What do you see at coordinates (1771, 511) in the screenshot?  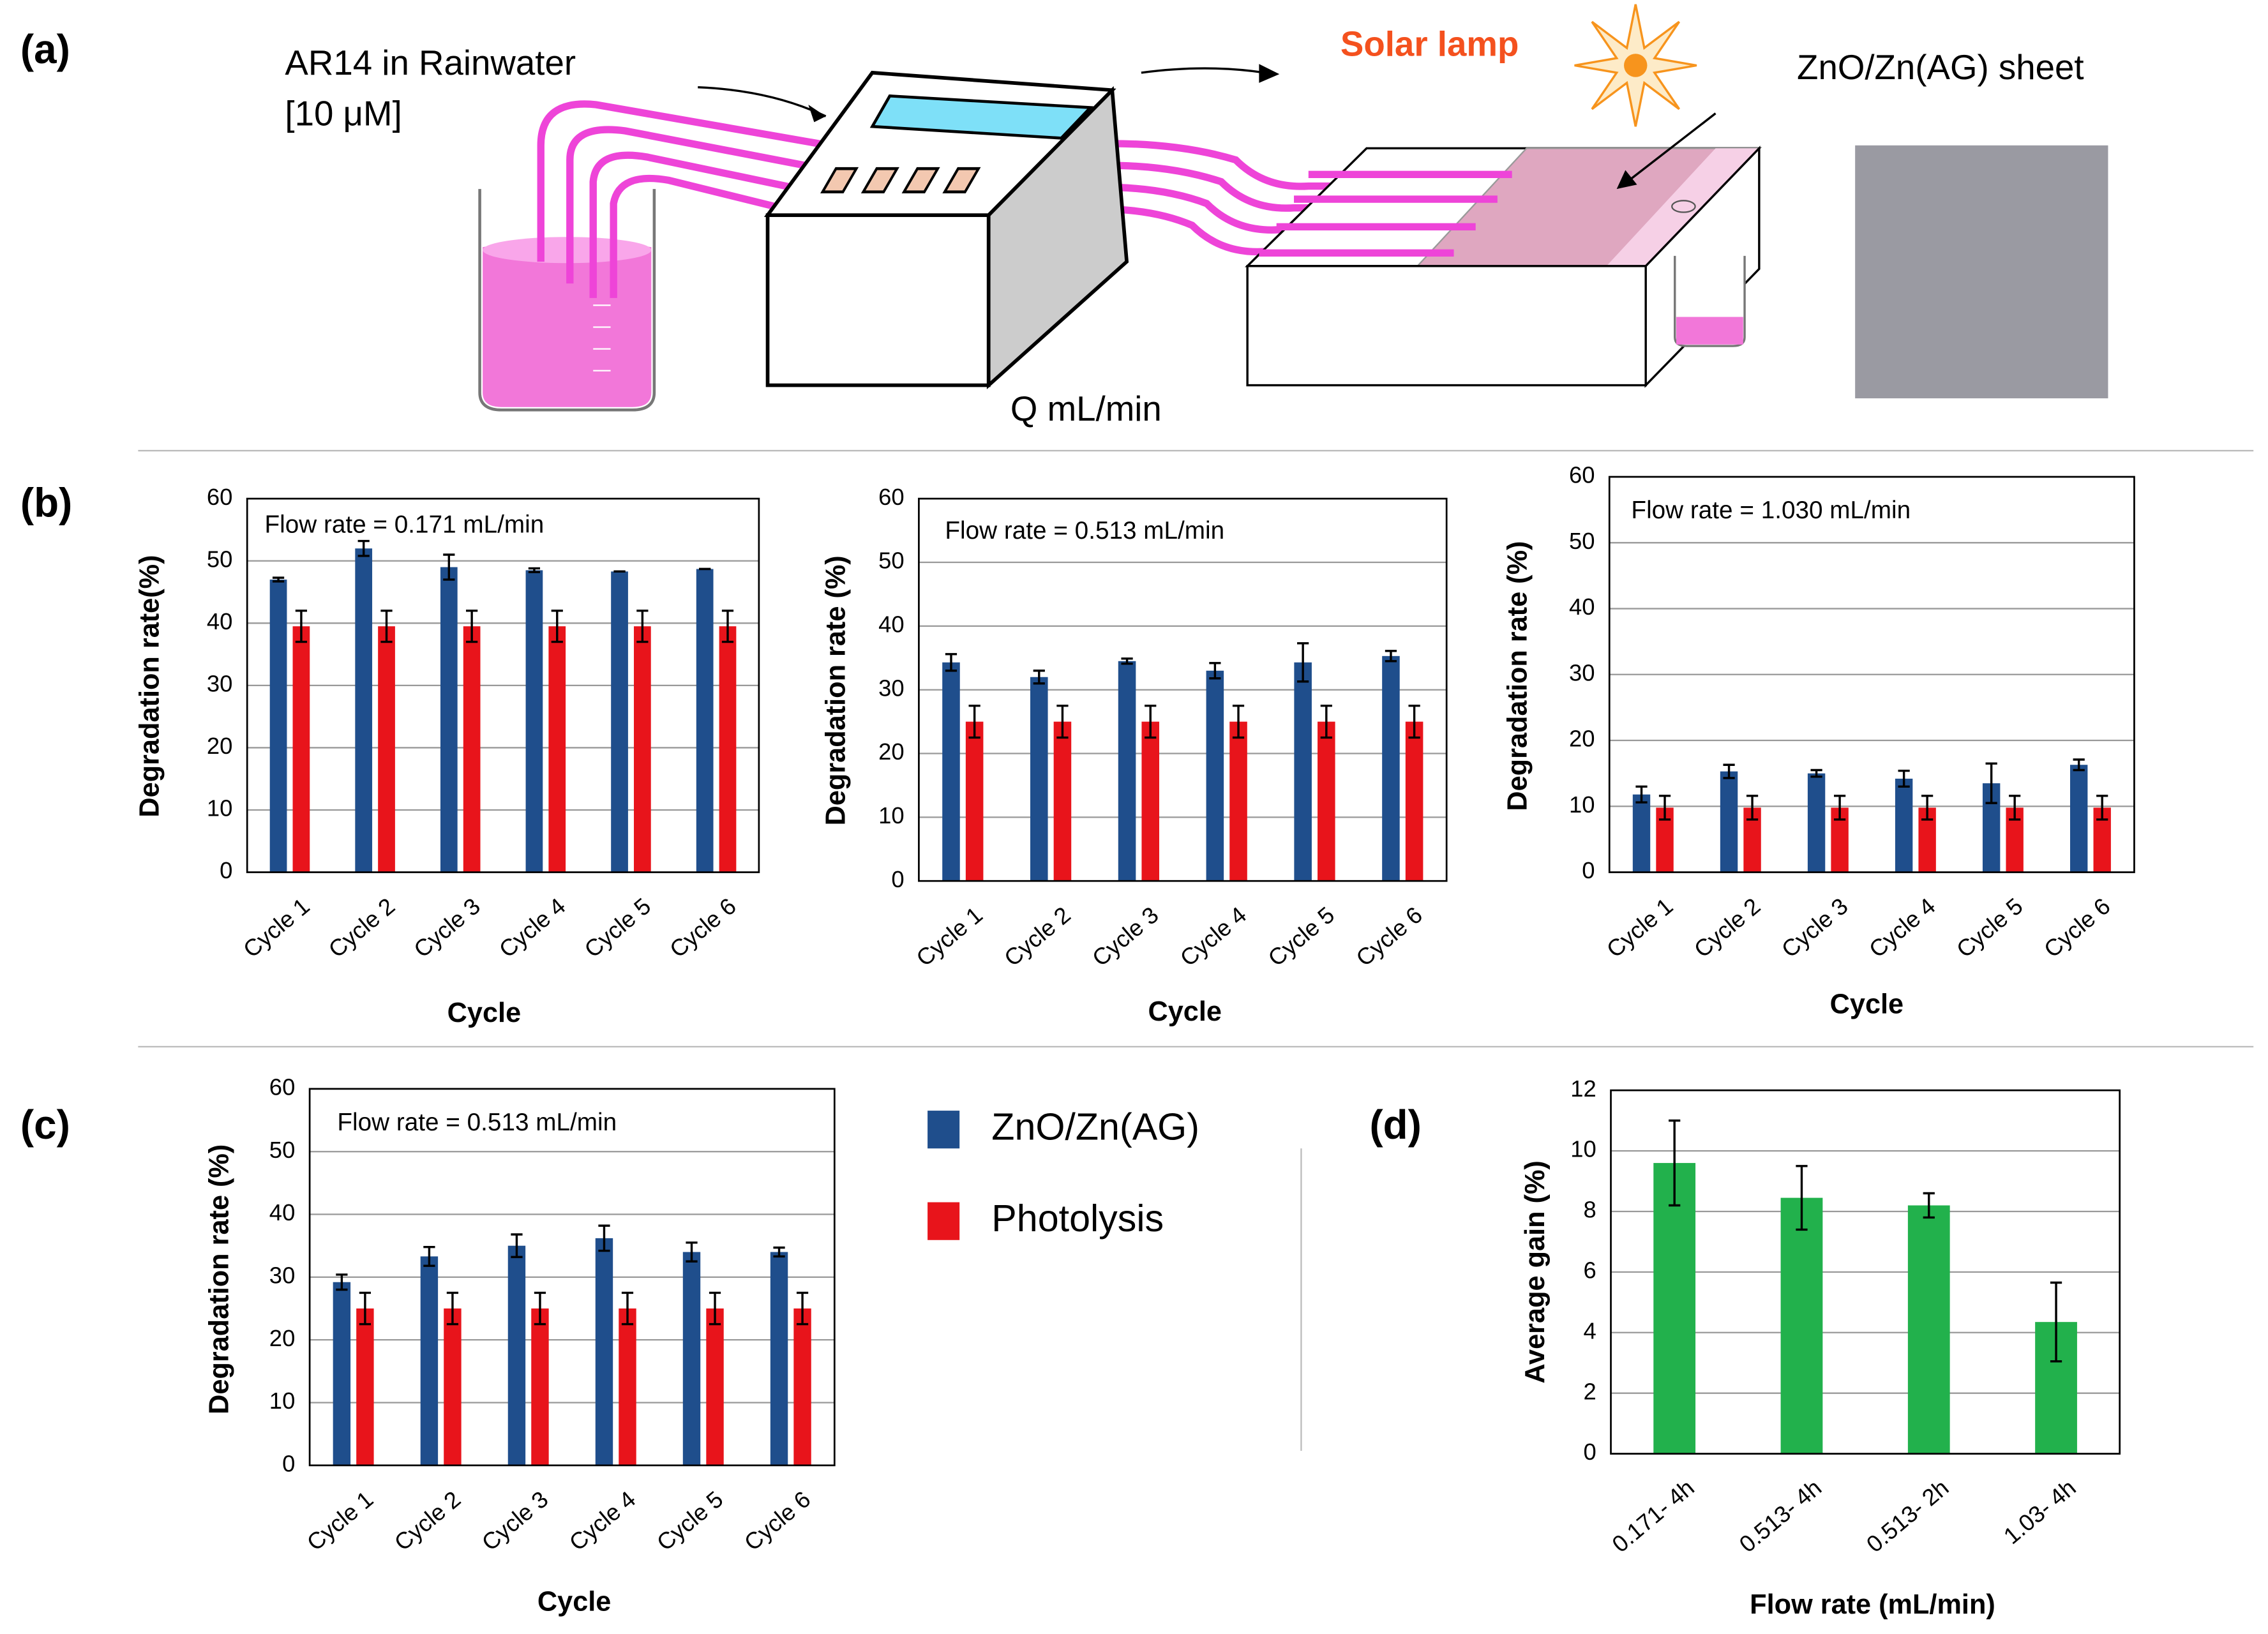 I see `annotation: Flow rate = 1.030 mL/min` at bounding box center [1771, 511].